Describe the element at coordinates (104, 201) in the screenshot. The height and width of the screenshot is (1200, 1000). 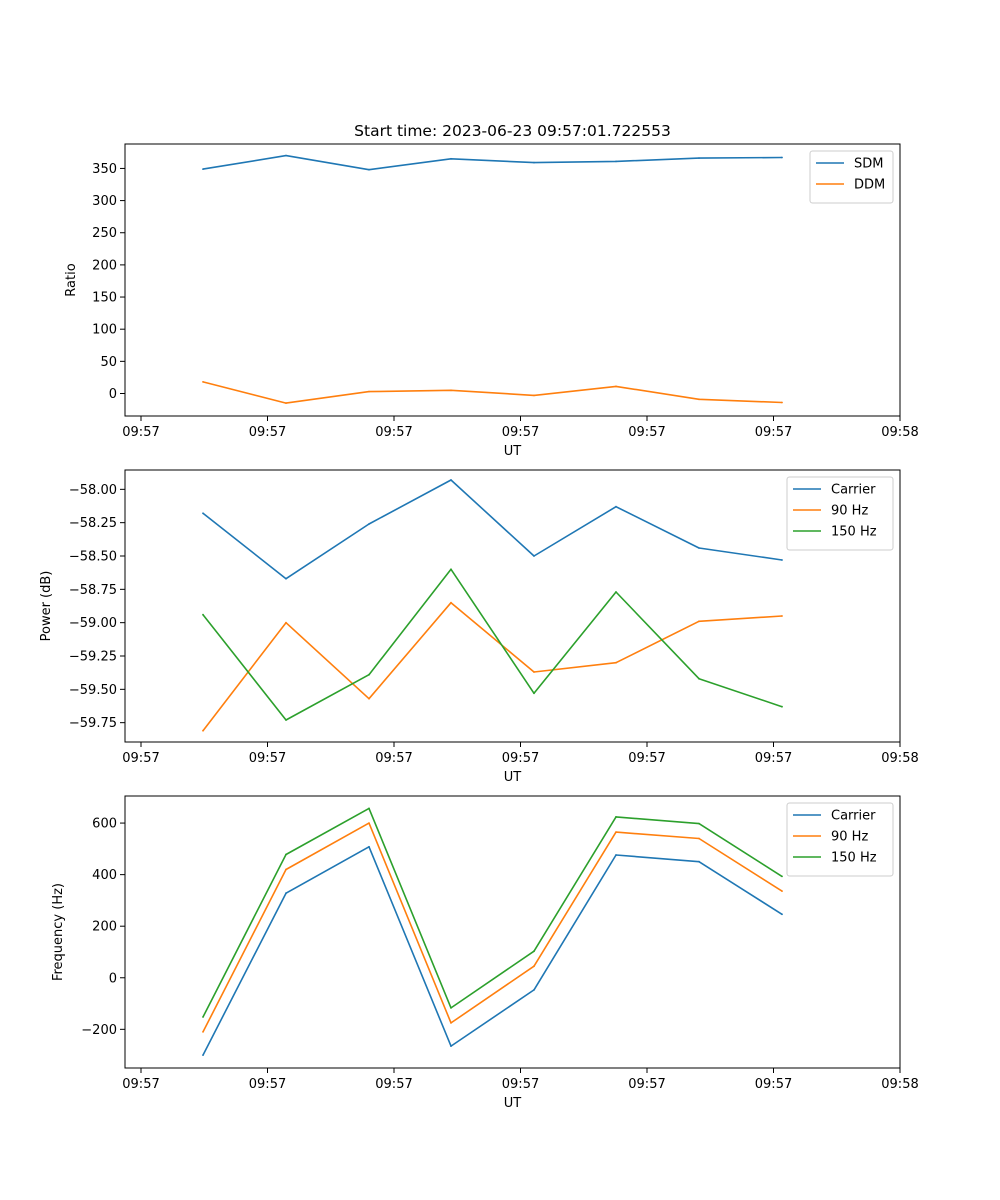
I see `y-tick-label: 300` at that location.